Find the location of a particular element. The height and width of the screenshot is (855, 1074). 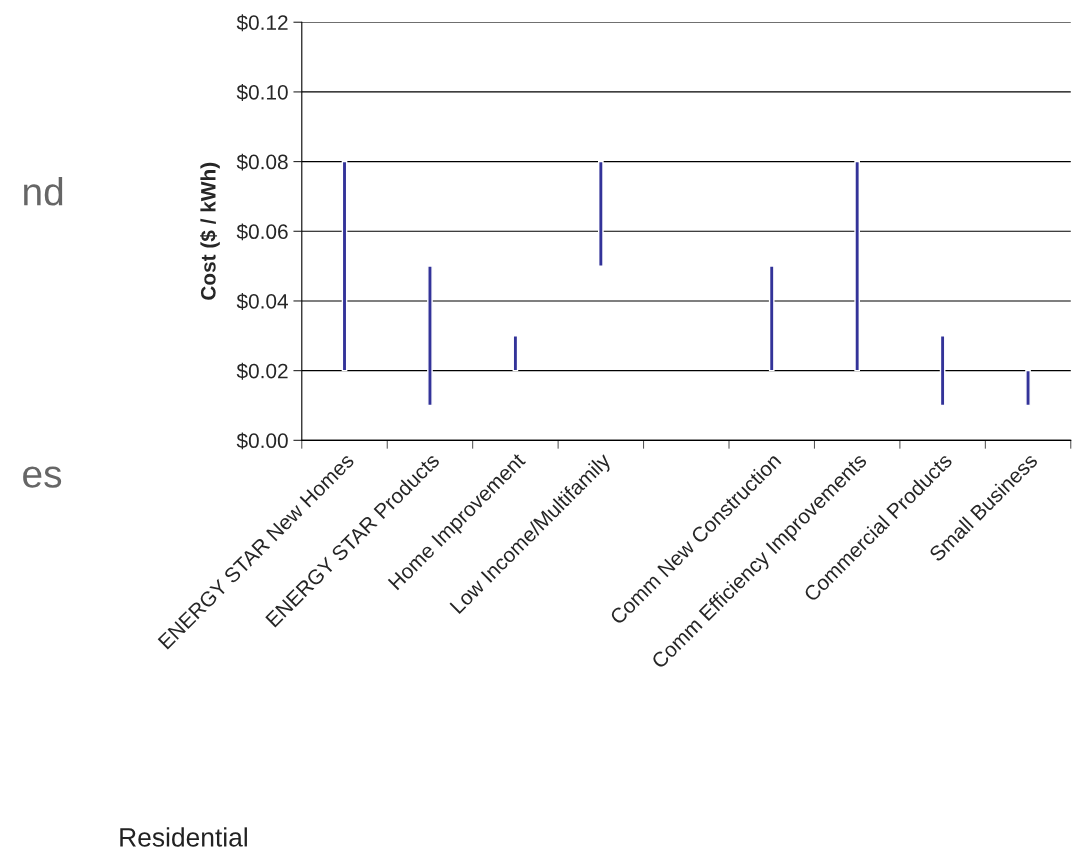

y-tick-label: $0.02 is located at coordinates (262, 371).